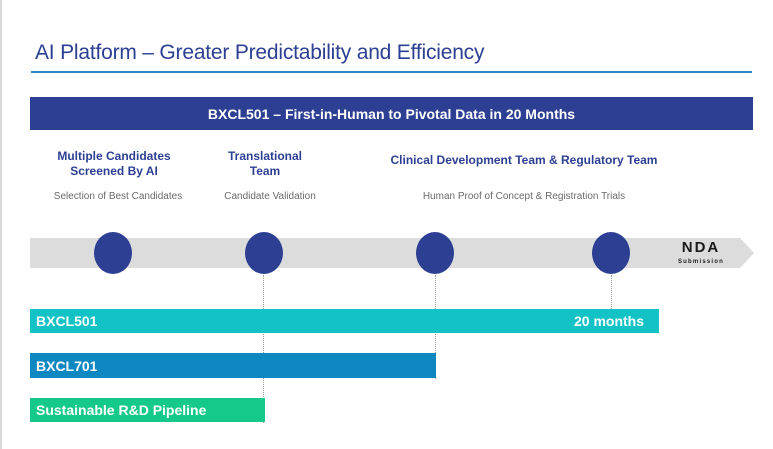  What do you see at coordinates (700, 262) in the screenshot?
I see `nda-sublabel: Submission` at bounding box center [700, 262].